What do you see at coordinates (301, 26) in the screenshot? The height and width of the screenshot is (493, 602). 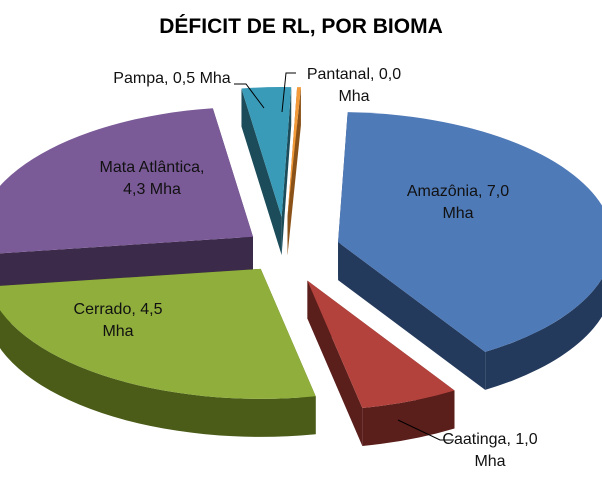 I see `chart-title: DÉFICIT DE RL, POR BIOMA` at bounding box center [301, 26].